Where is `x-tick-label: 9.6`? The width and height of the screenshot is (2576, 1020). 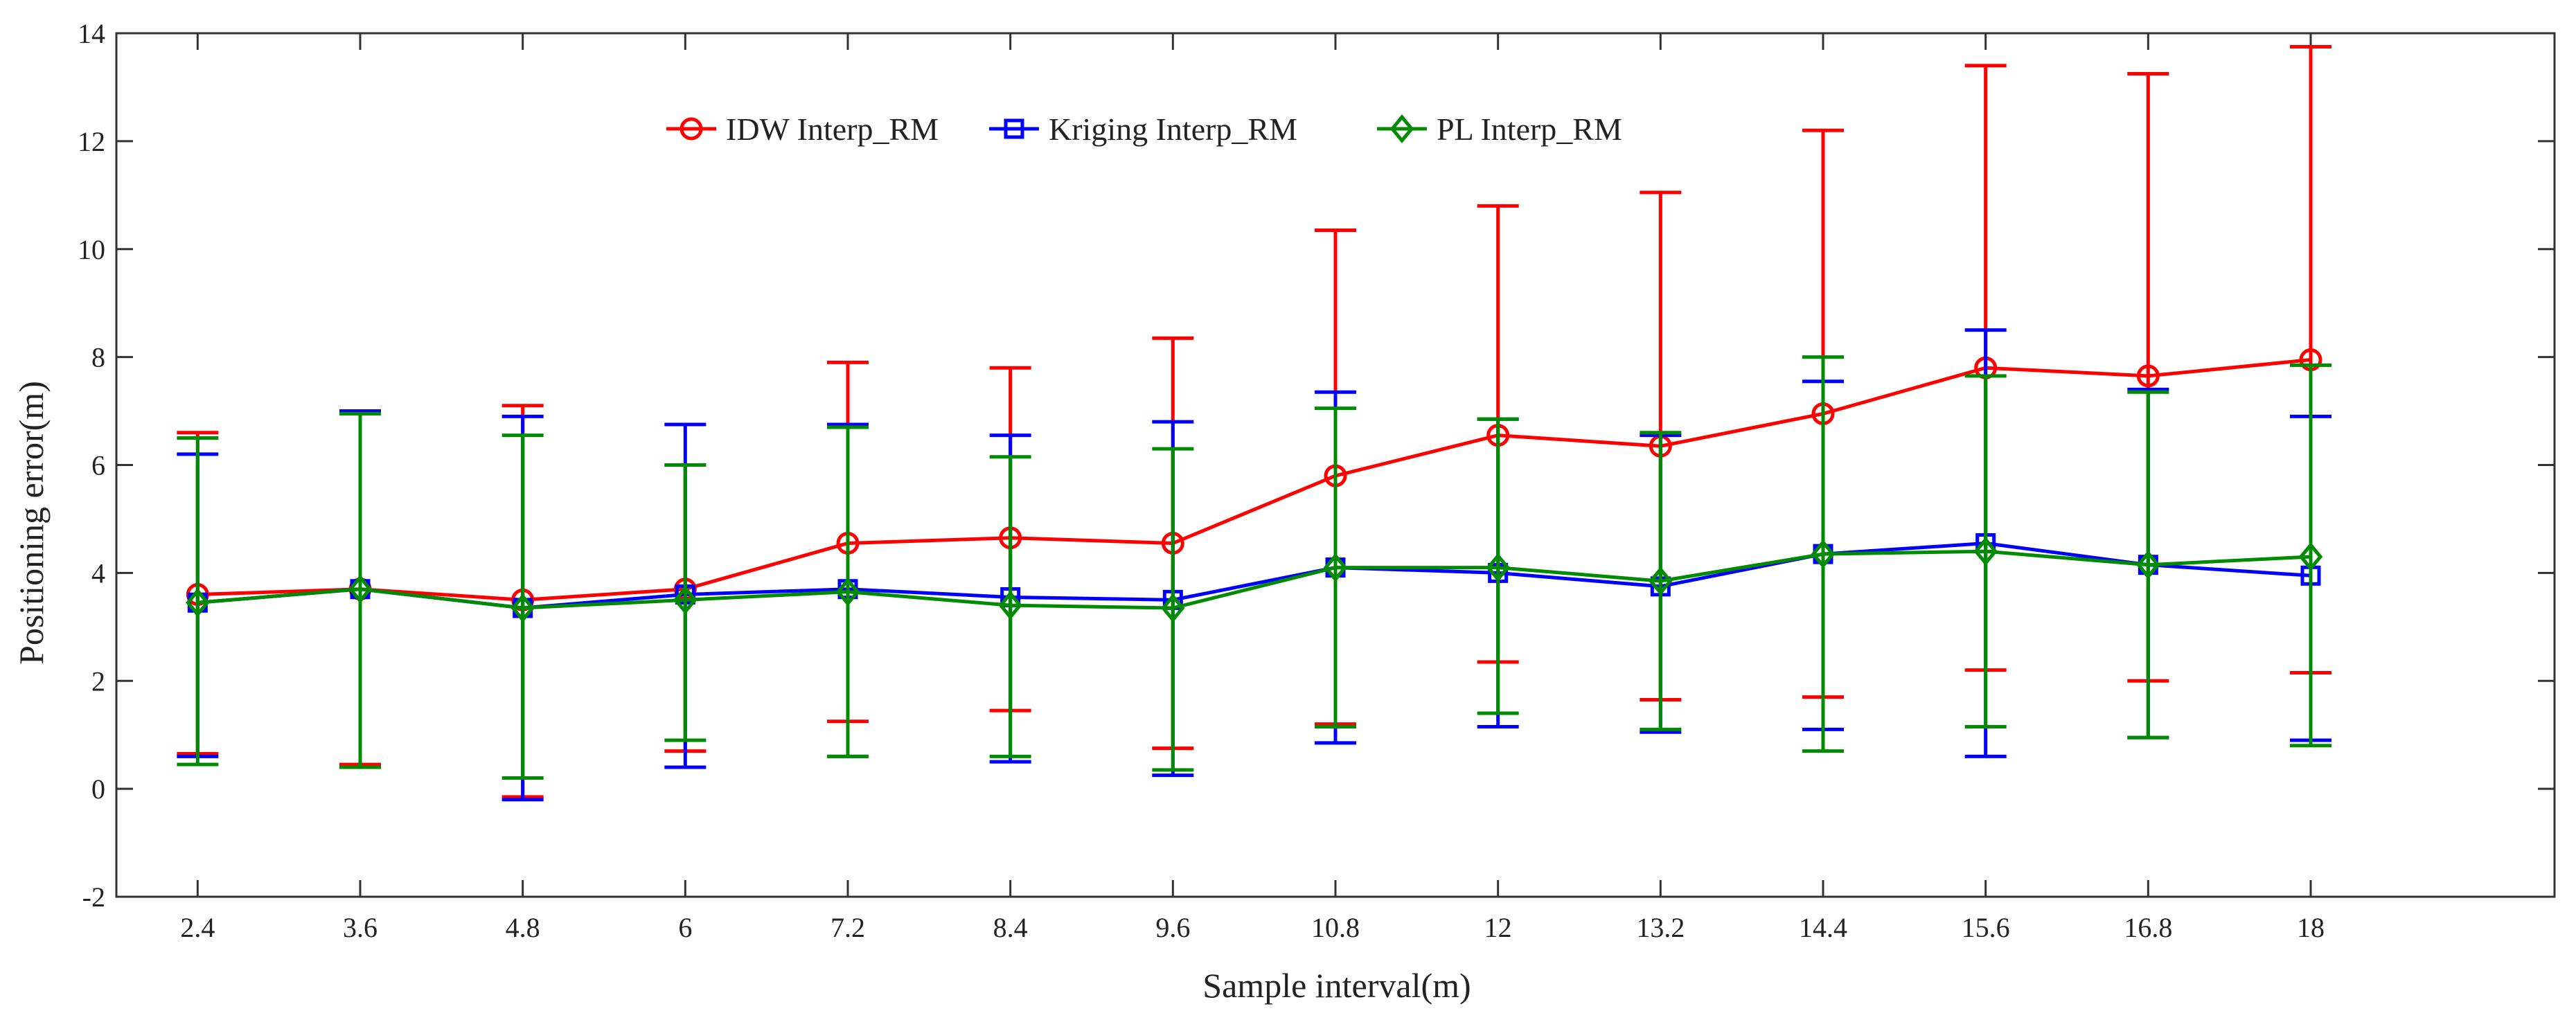 x-tick-label: 9.6 is located at coordinates (1172, 927).